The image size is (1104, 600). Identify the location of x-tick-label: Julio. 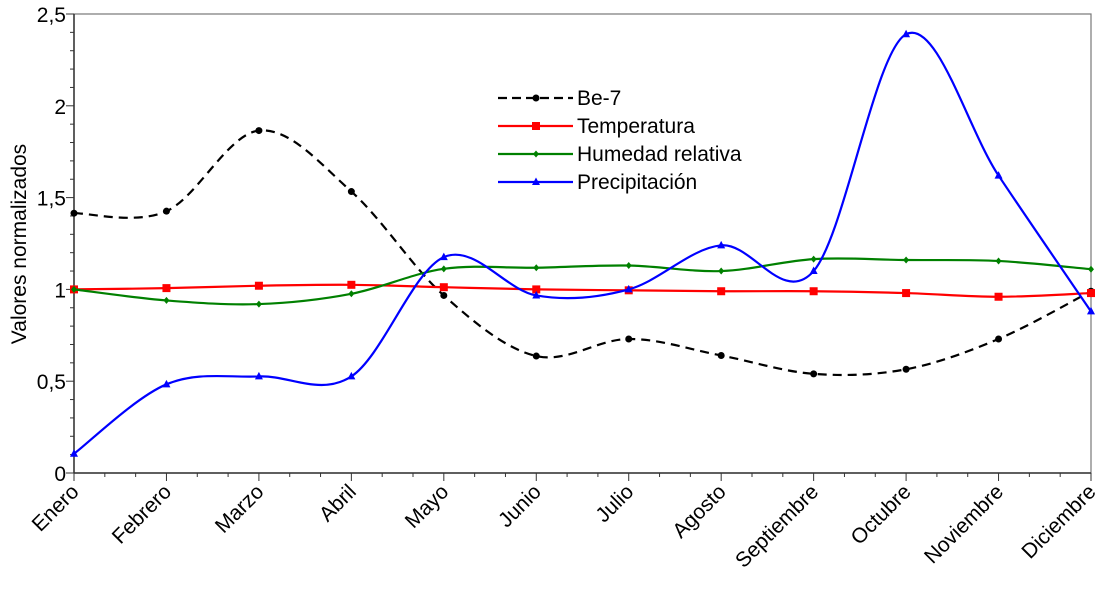
(614, 503).